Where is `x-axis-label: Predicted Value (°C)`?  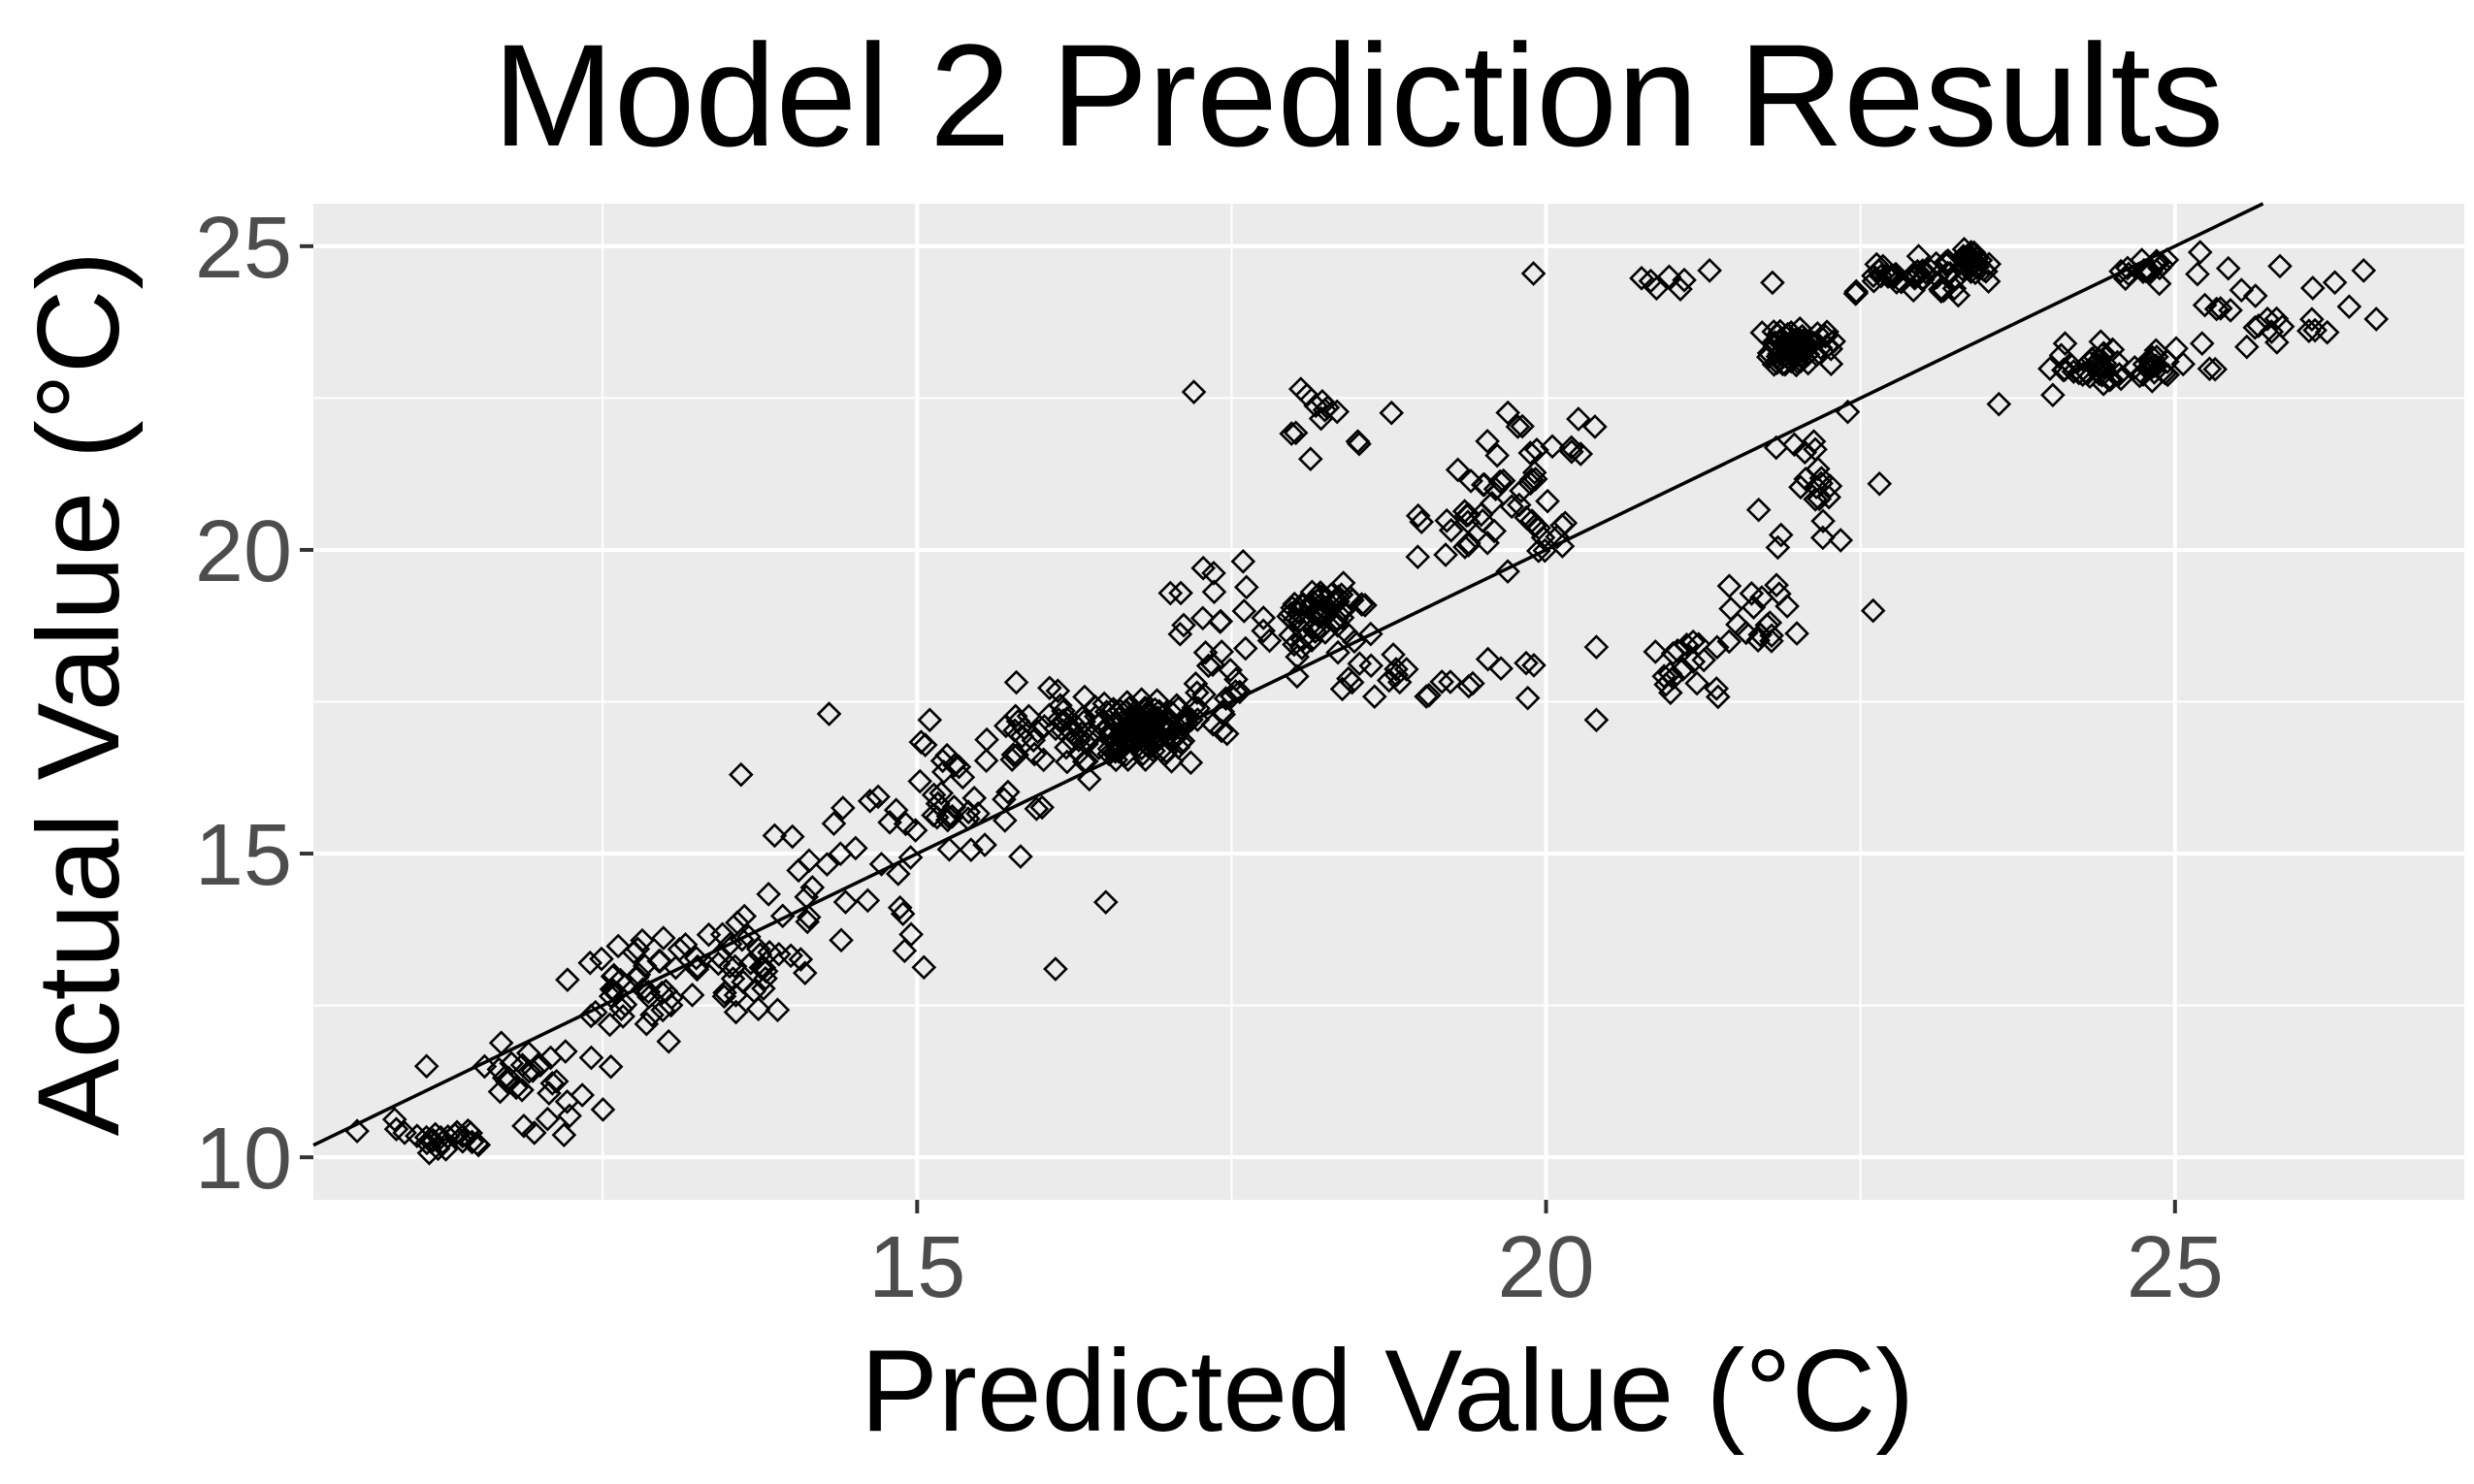 x-axis-label: Predicted Value (°C) is located at coordinates (1387, 1391).